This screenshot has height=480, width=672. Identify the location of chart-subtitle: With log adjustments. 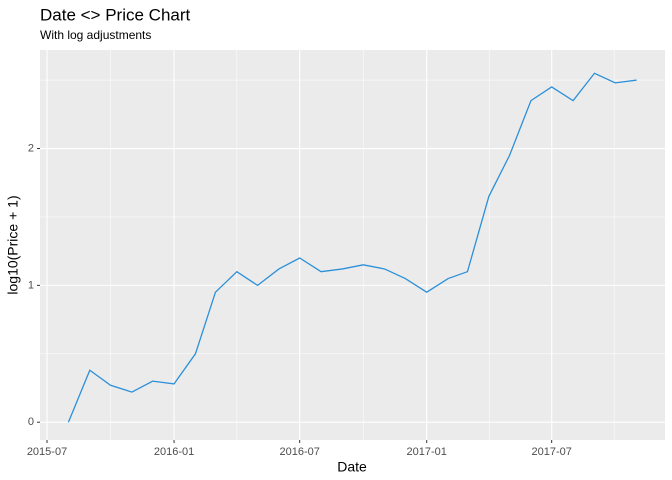
(95, 35).